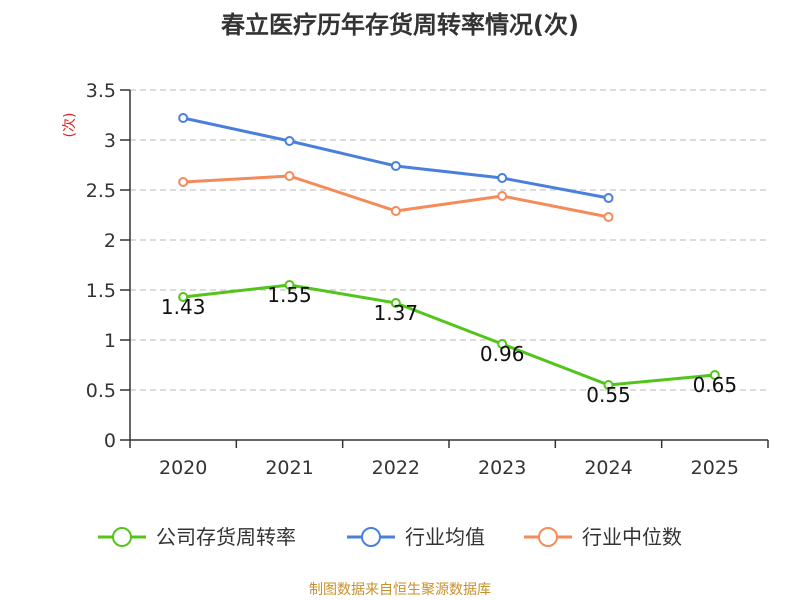 The image size is (800, 600). I want to click on legend-label: 公司存货周转率, so click(226, 537).